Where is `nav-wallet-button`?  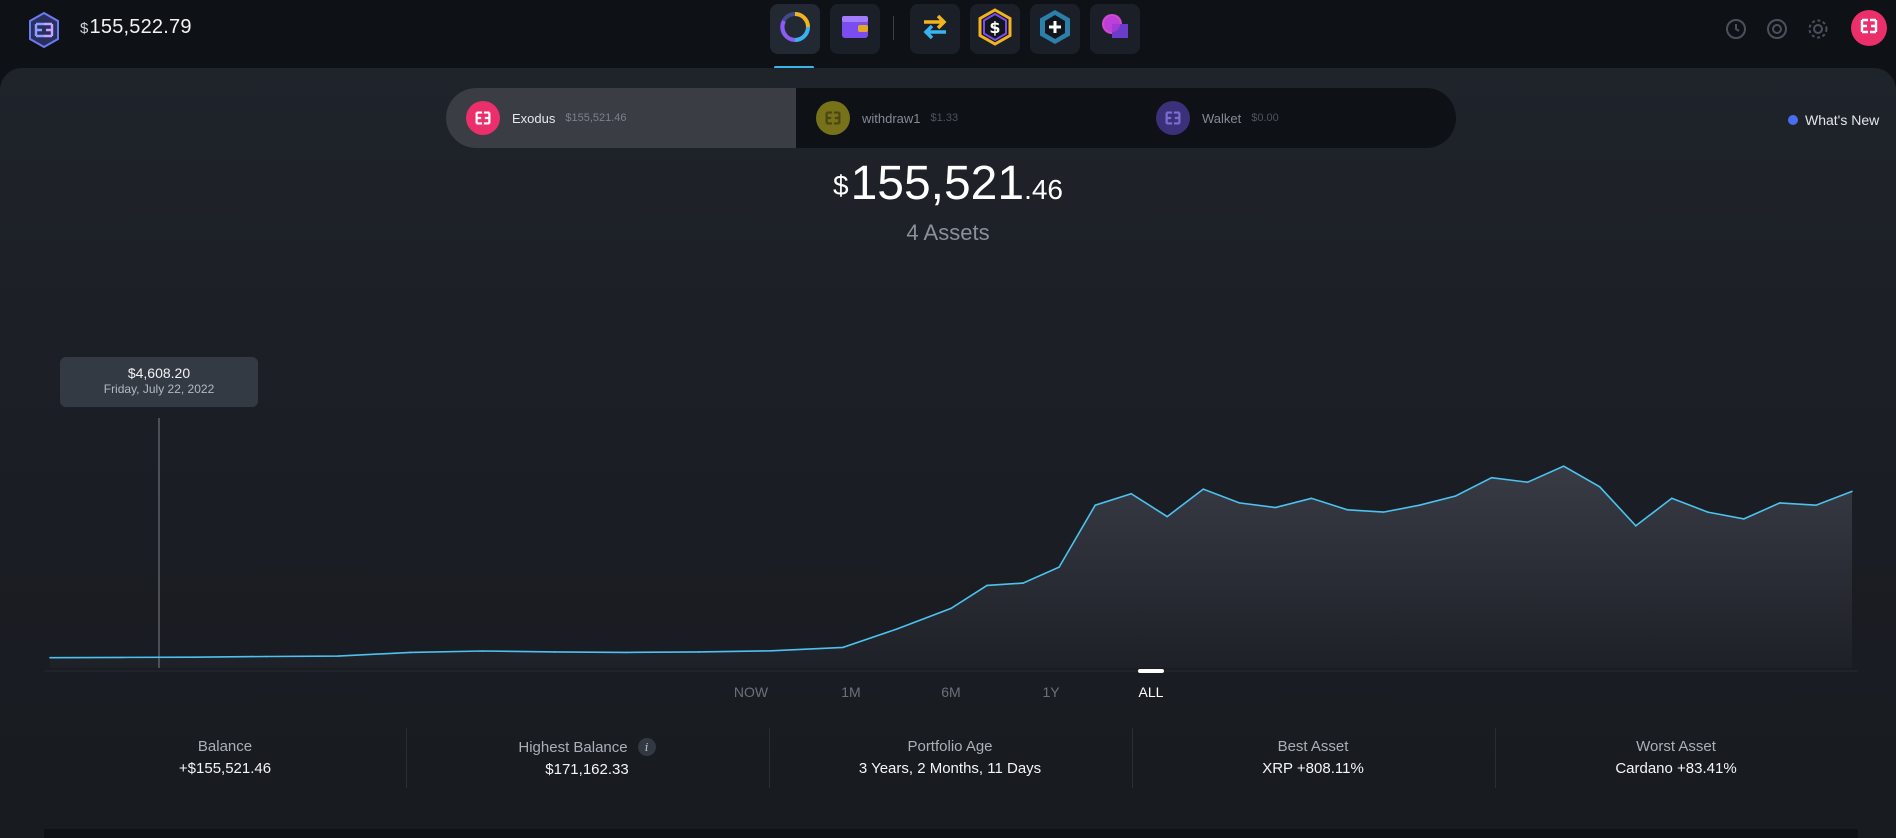 nav-wallet-button is located at coordinates (855, 29).